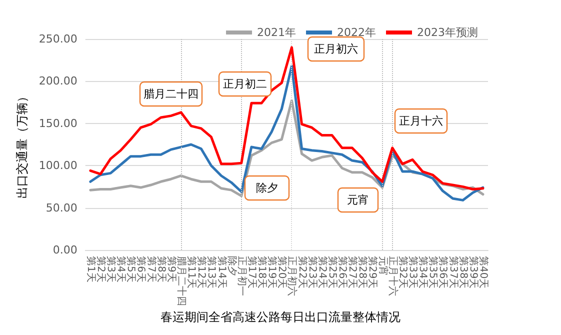  Describe the element at coordinates (473, 272) in the screenshot. I see `x-tick-label: 第39天` at that location.